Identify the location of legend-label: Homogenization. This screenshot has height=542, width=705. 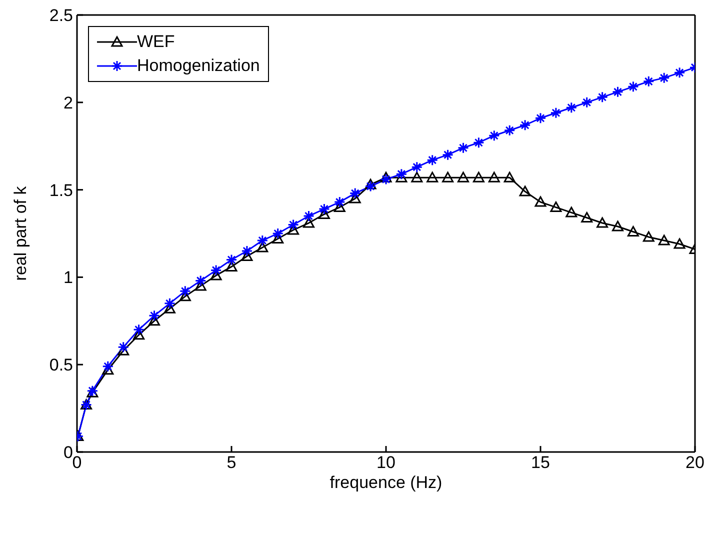
(198, 66).